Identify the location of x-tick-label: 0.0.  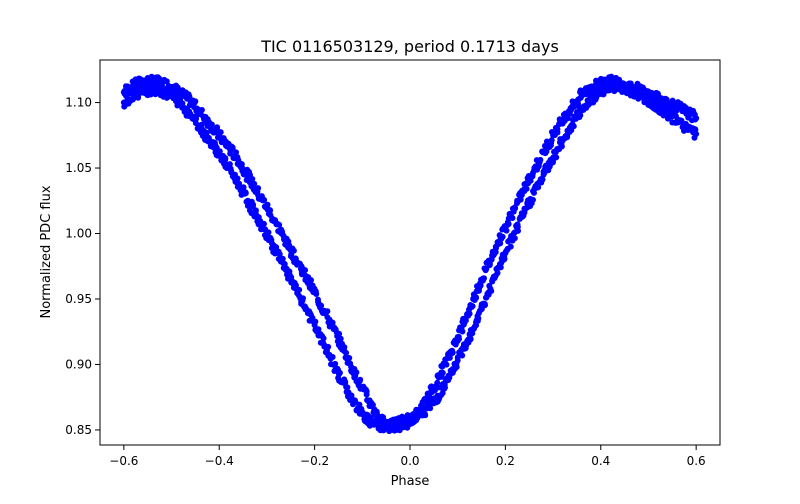
(409, 461).